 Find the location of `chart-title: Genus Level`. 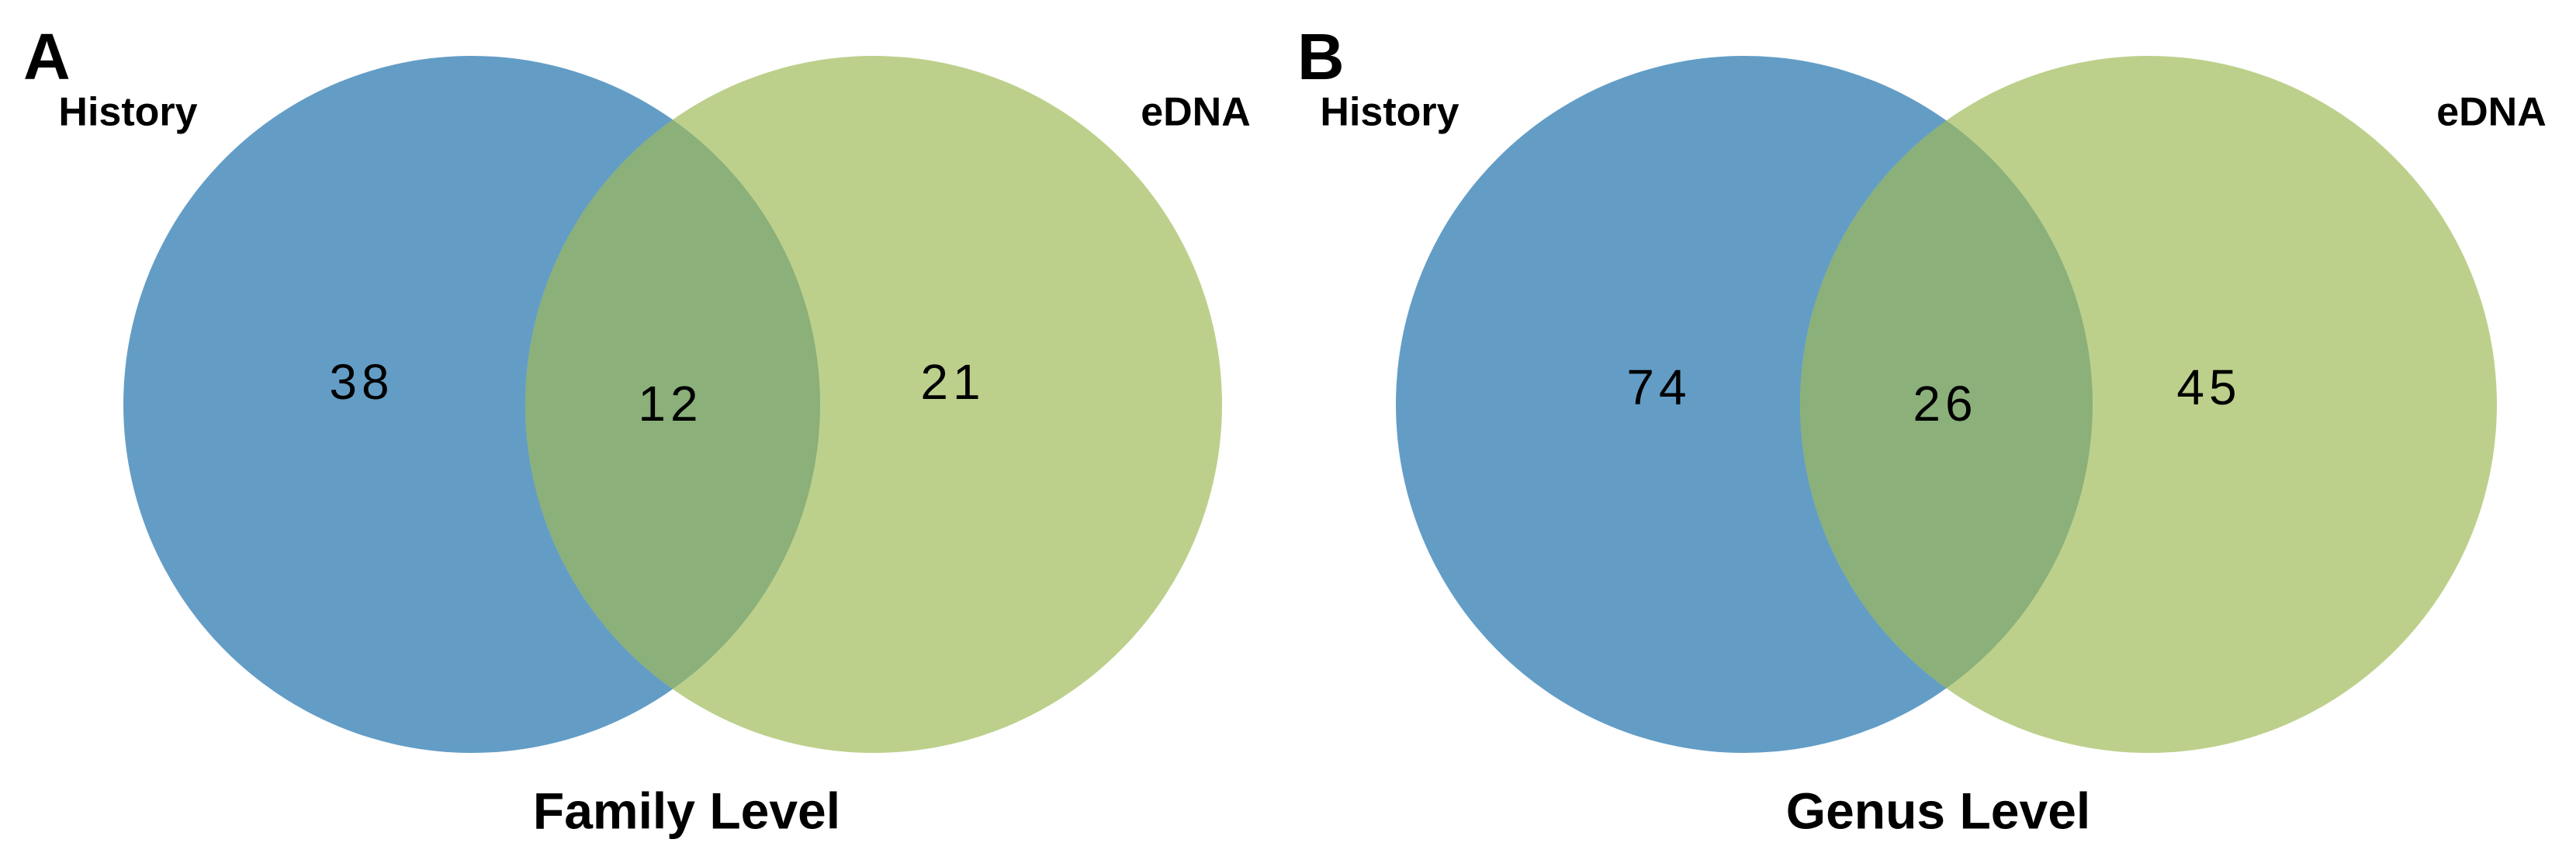

chart-title: Genus Level is located at coordinates (1938, 810).